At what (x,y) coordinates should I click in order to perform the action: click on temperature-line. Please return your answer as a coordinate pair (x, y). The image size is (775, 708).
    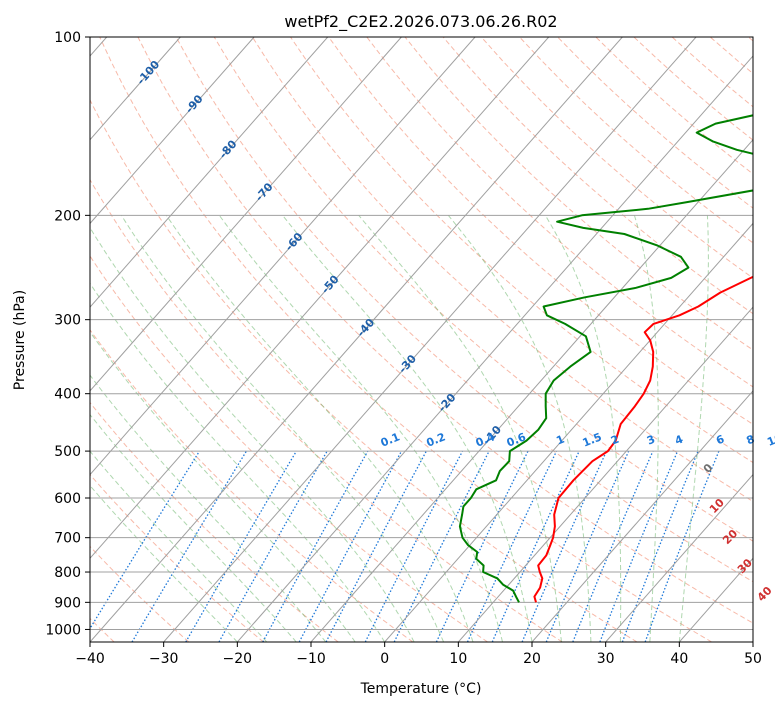
    Looking at the image, I should click on (643, 439).